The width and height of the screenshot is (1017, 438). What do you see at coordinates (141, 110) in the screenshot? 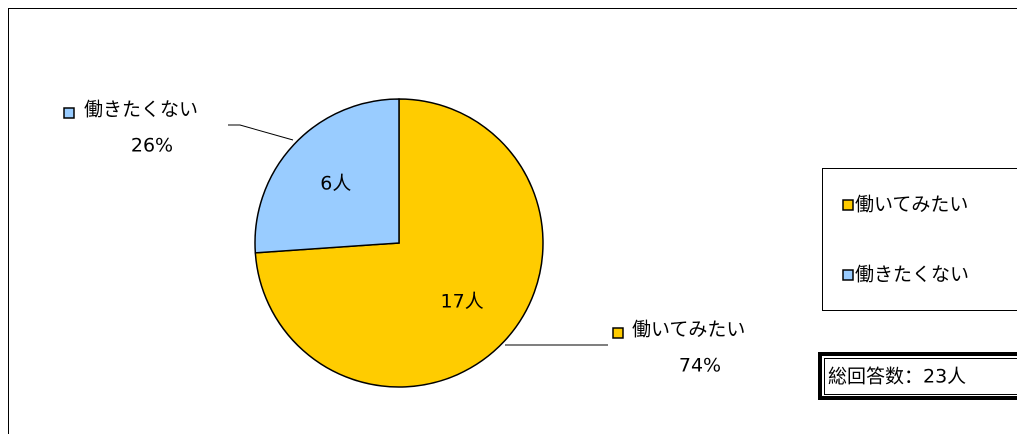
I see `category-label: 働きたくない` at bounding box center [141, 110].